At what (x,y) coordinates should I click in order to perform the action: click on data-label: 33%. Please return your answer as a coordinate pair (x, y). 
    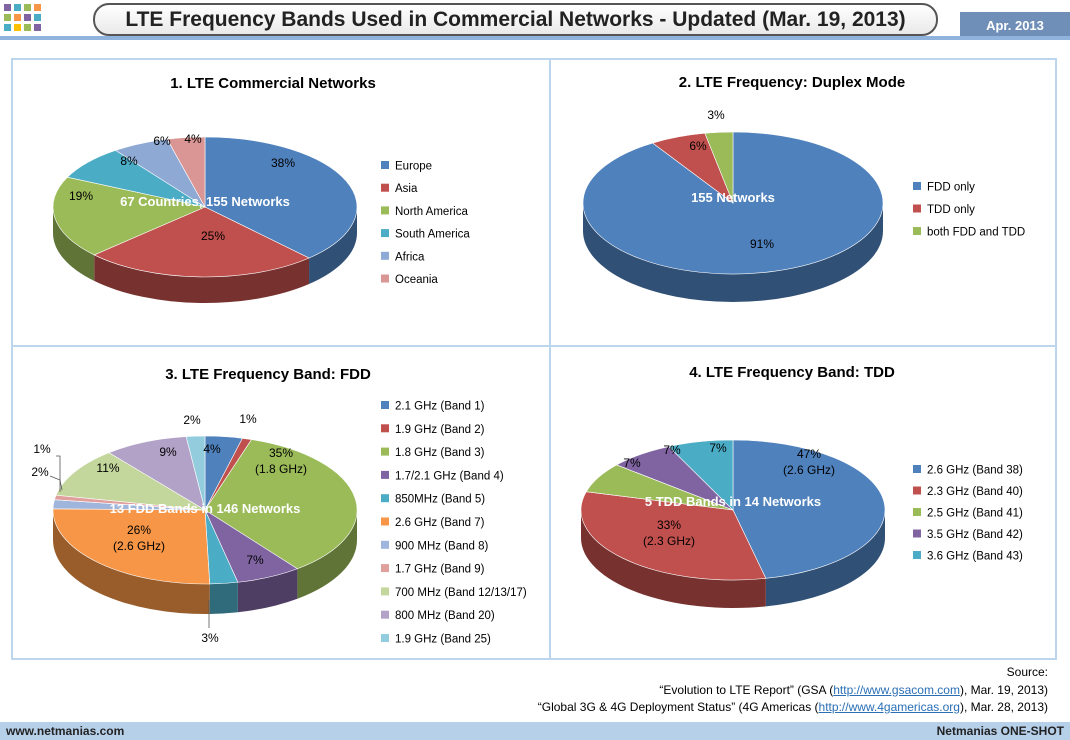
    Looking at the image, I should click on (669, 525).